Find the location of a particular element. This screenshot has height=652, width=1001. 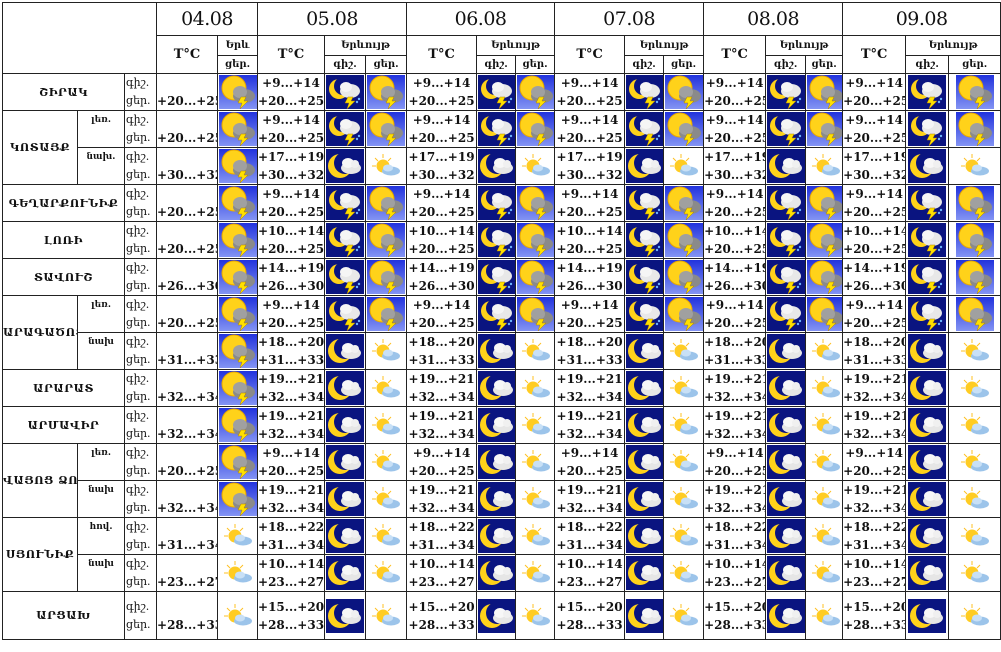

day-temp: +26...+30 is located at coordinates (735, 286).